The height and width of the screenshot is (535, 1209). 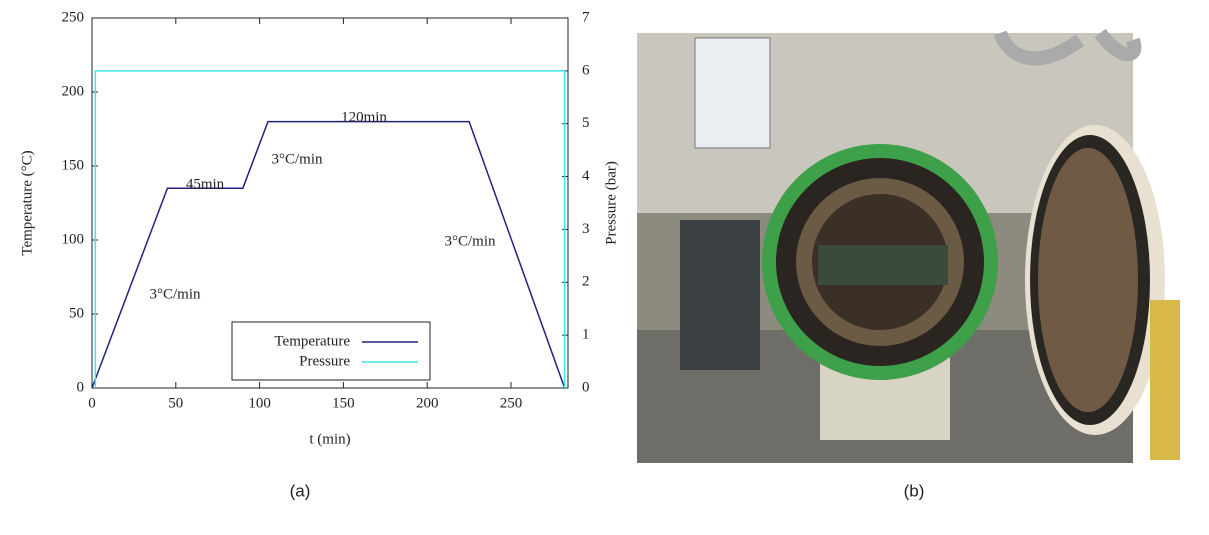 I want to click on y-tick-label: 150, so click(x=73, y=165).